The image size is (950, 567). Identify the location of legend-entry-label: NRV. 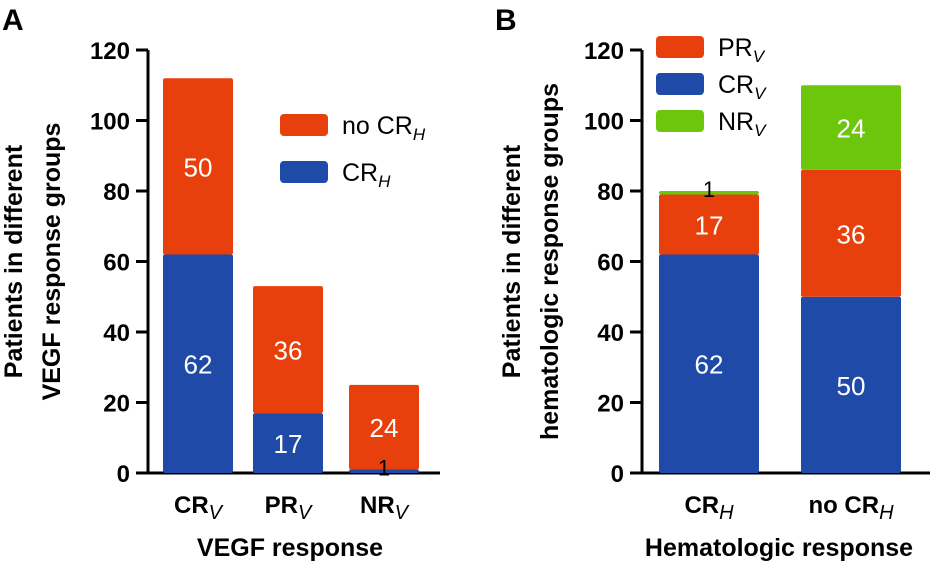
(742, 124).